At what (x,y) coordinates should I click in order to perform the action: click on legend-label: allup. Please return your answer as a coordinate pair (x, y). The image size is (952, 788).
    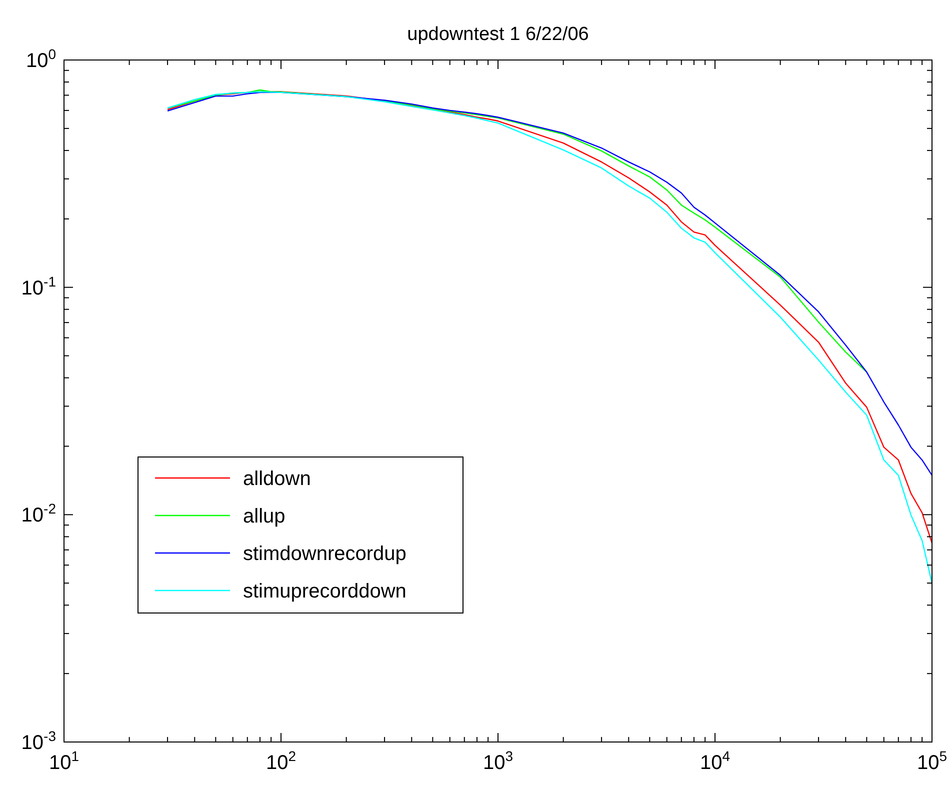
    Looking at the image, I should click on (264, 517).